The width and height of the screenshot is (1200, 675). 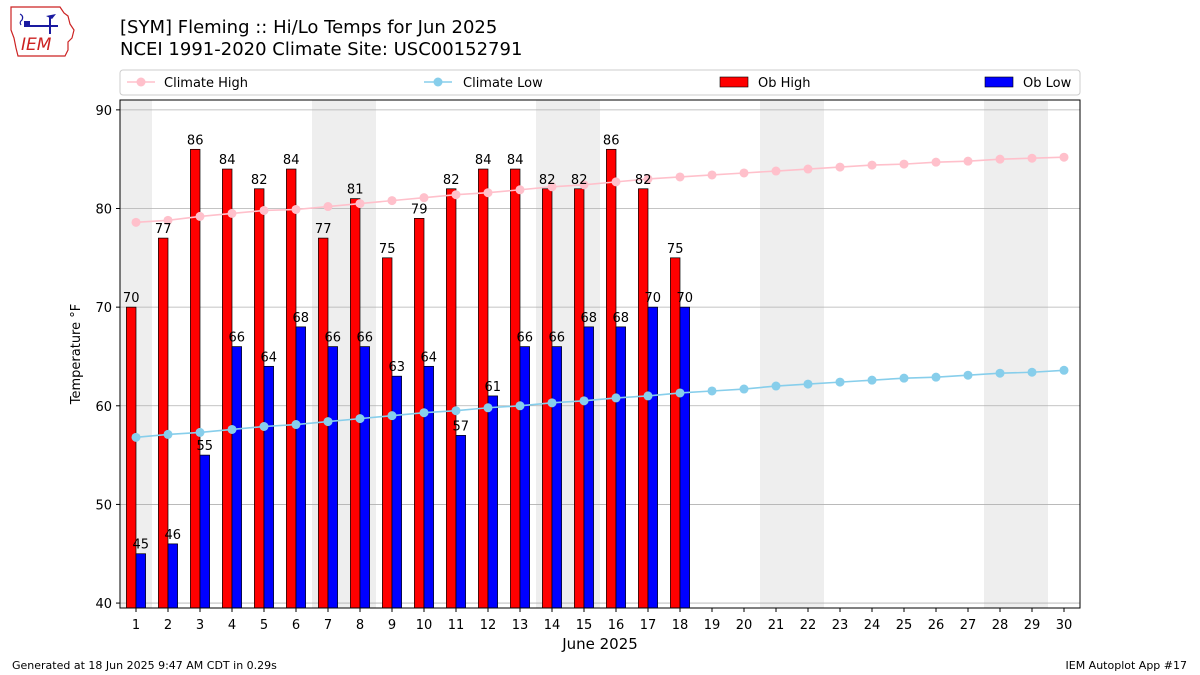 I want to click on ob-high-label: 75, so click(x=387, y=249).